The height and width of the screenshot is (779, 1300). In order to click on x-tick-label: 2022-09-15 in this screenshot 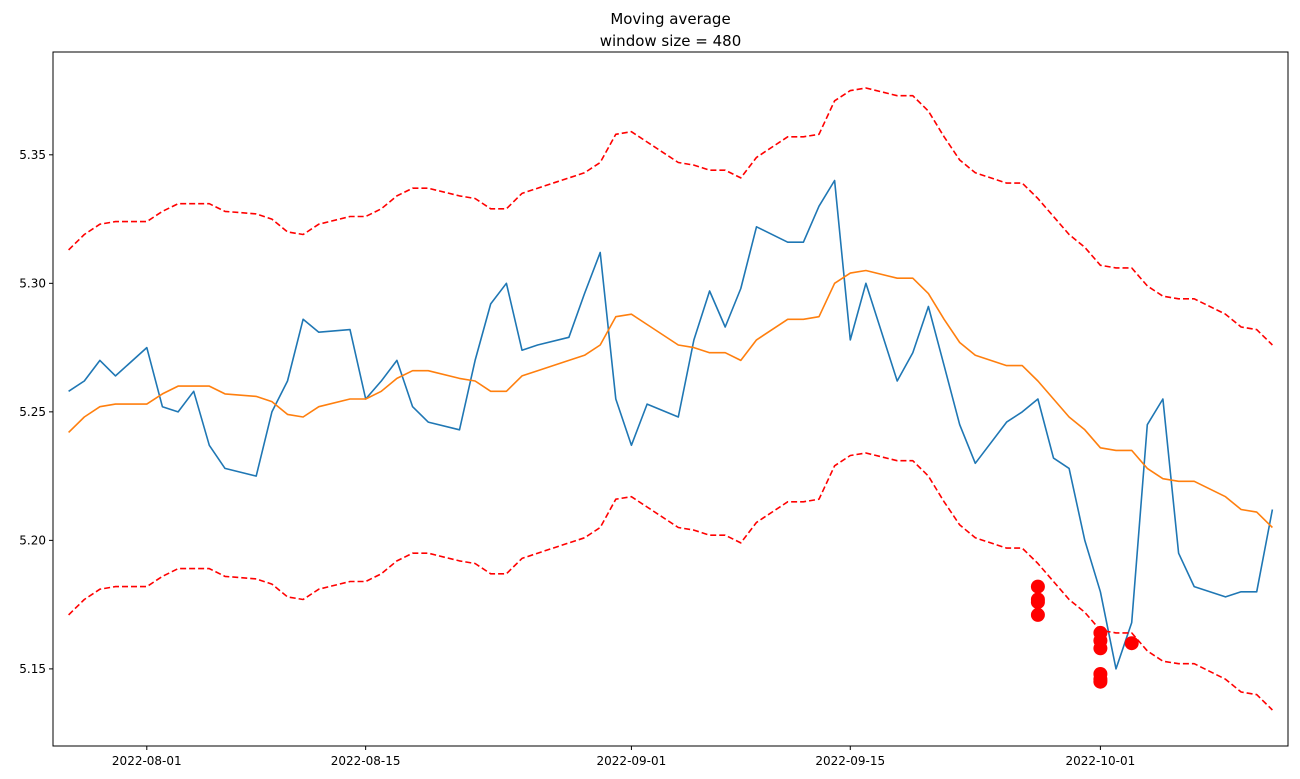, I will do `click(850, 761)`.